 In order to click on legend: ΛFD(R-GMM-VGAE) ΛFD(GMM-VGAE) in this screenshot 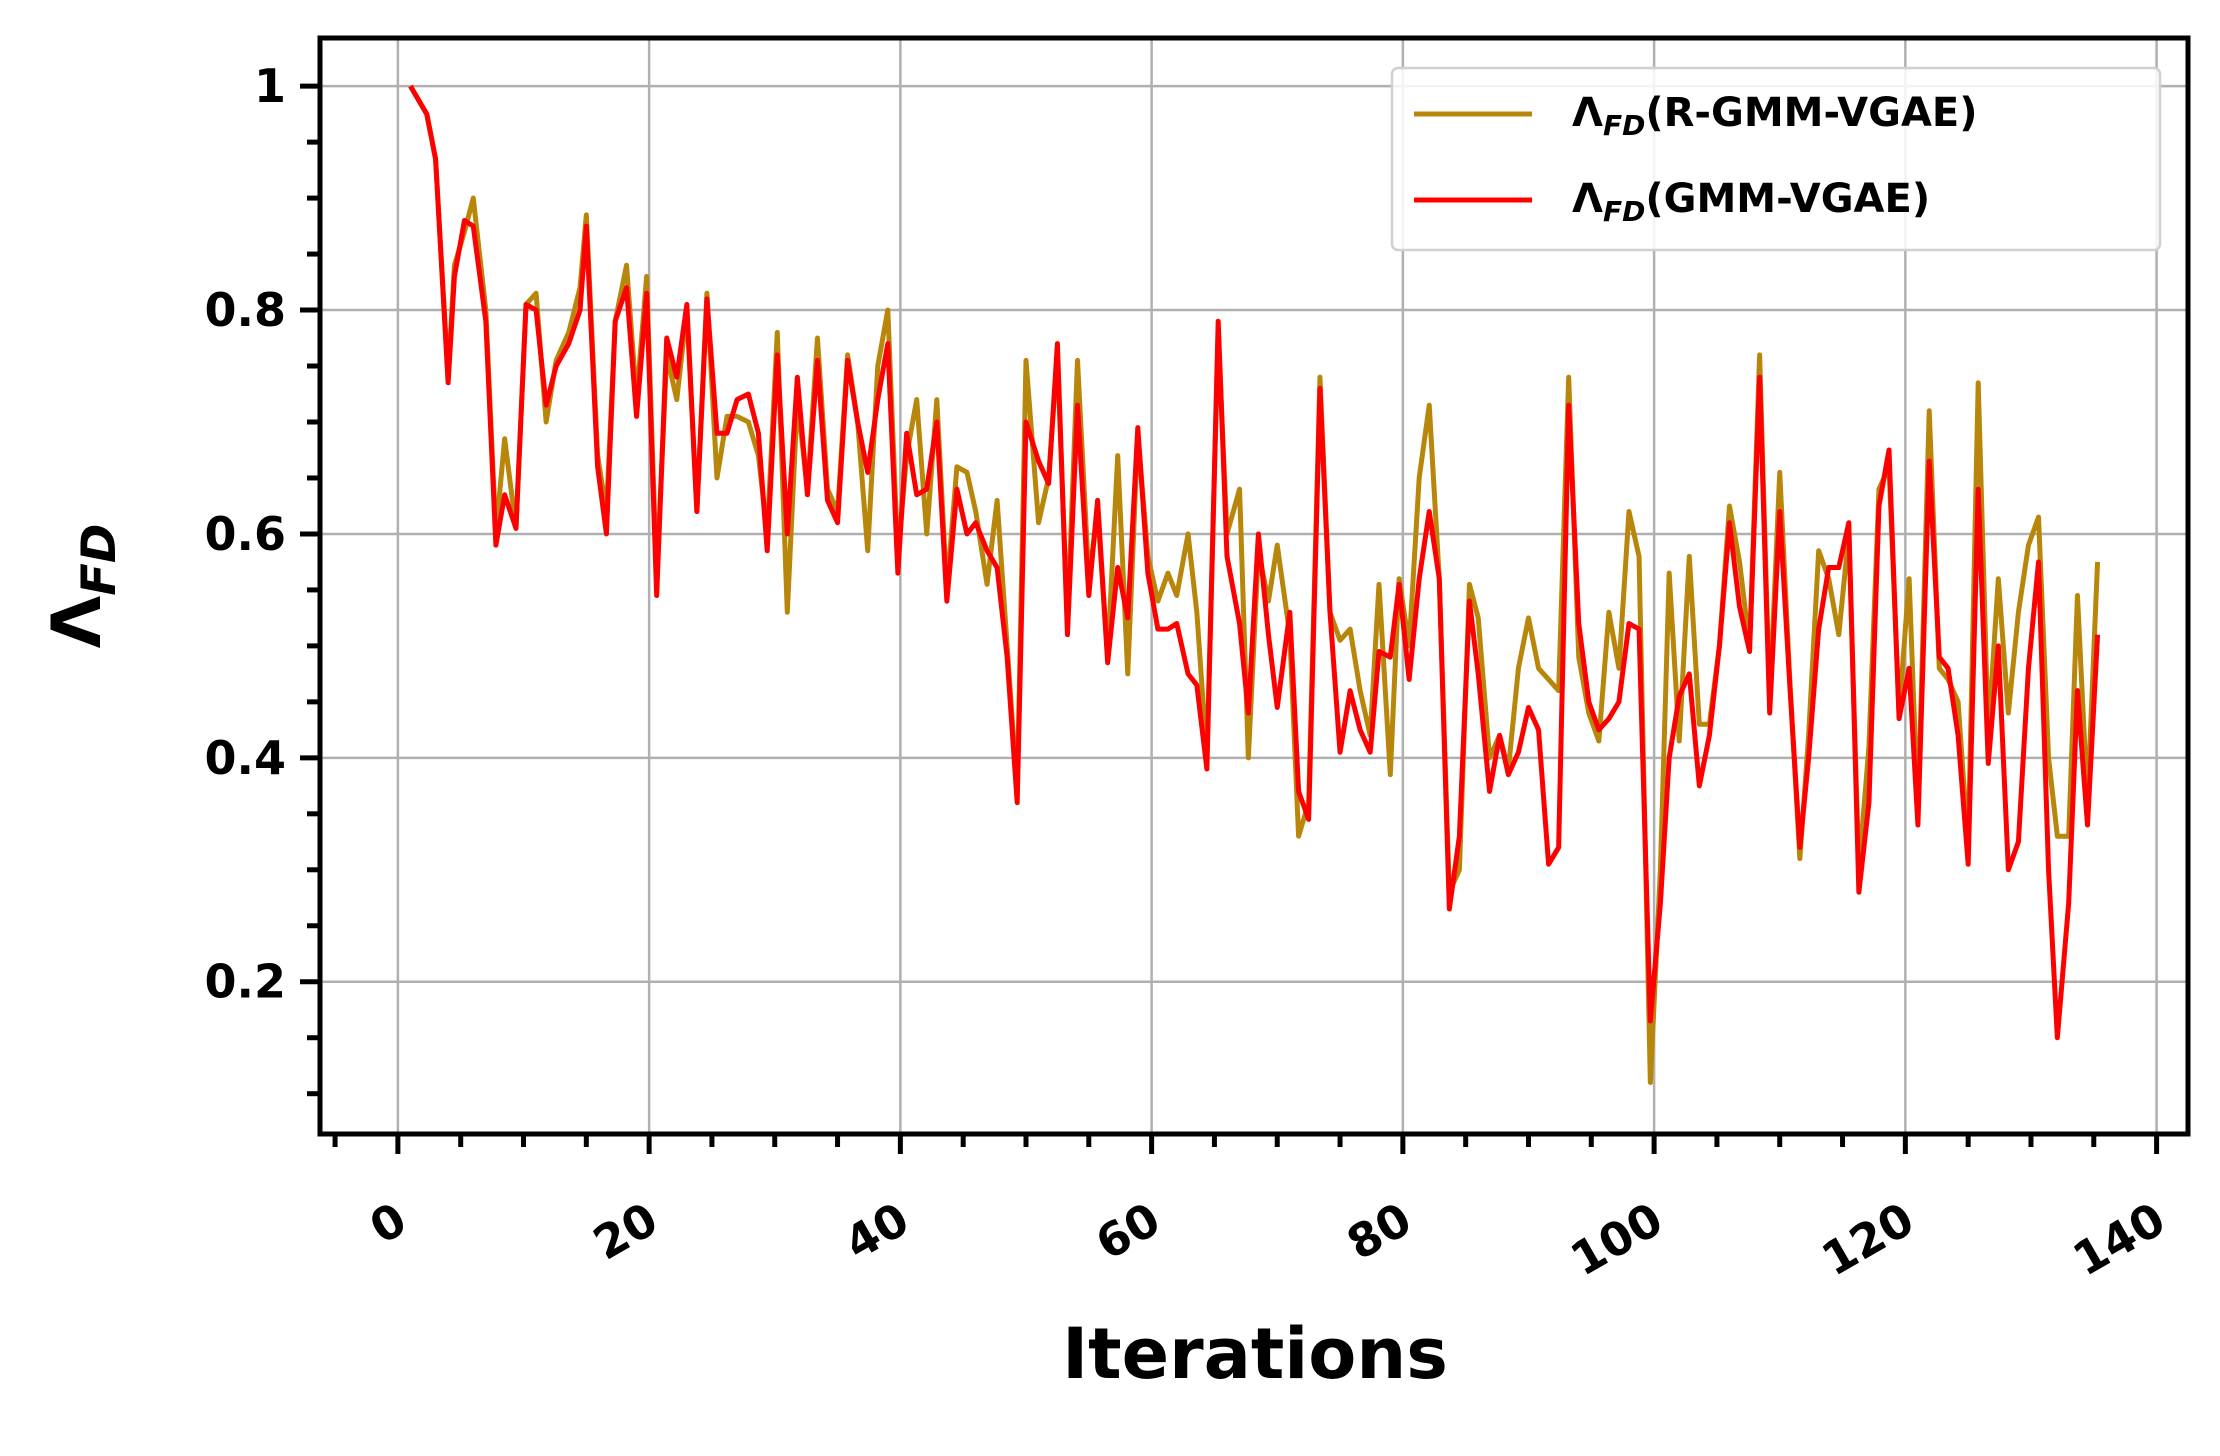, I will do `click(1776, 159)`.